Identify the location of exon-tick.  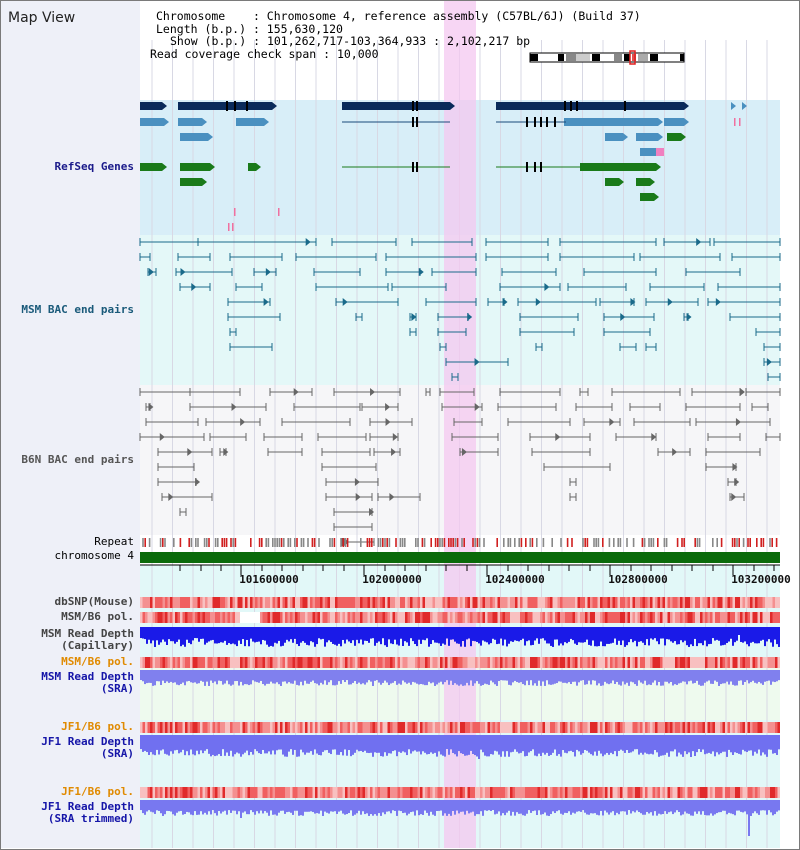
(541, 167).